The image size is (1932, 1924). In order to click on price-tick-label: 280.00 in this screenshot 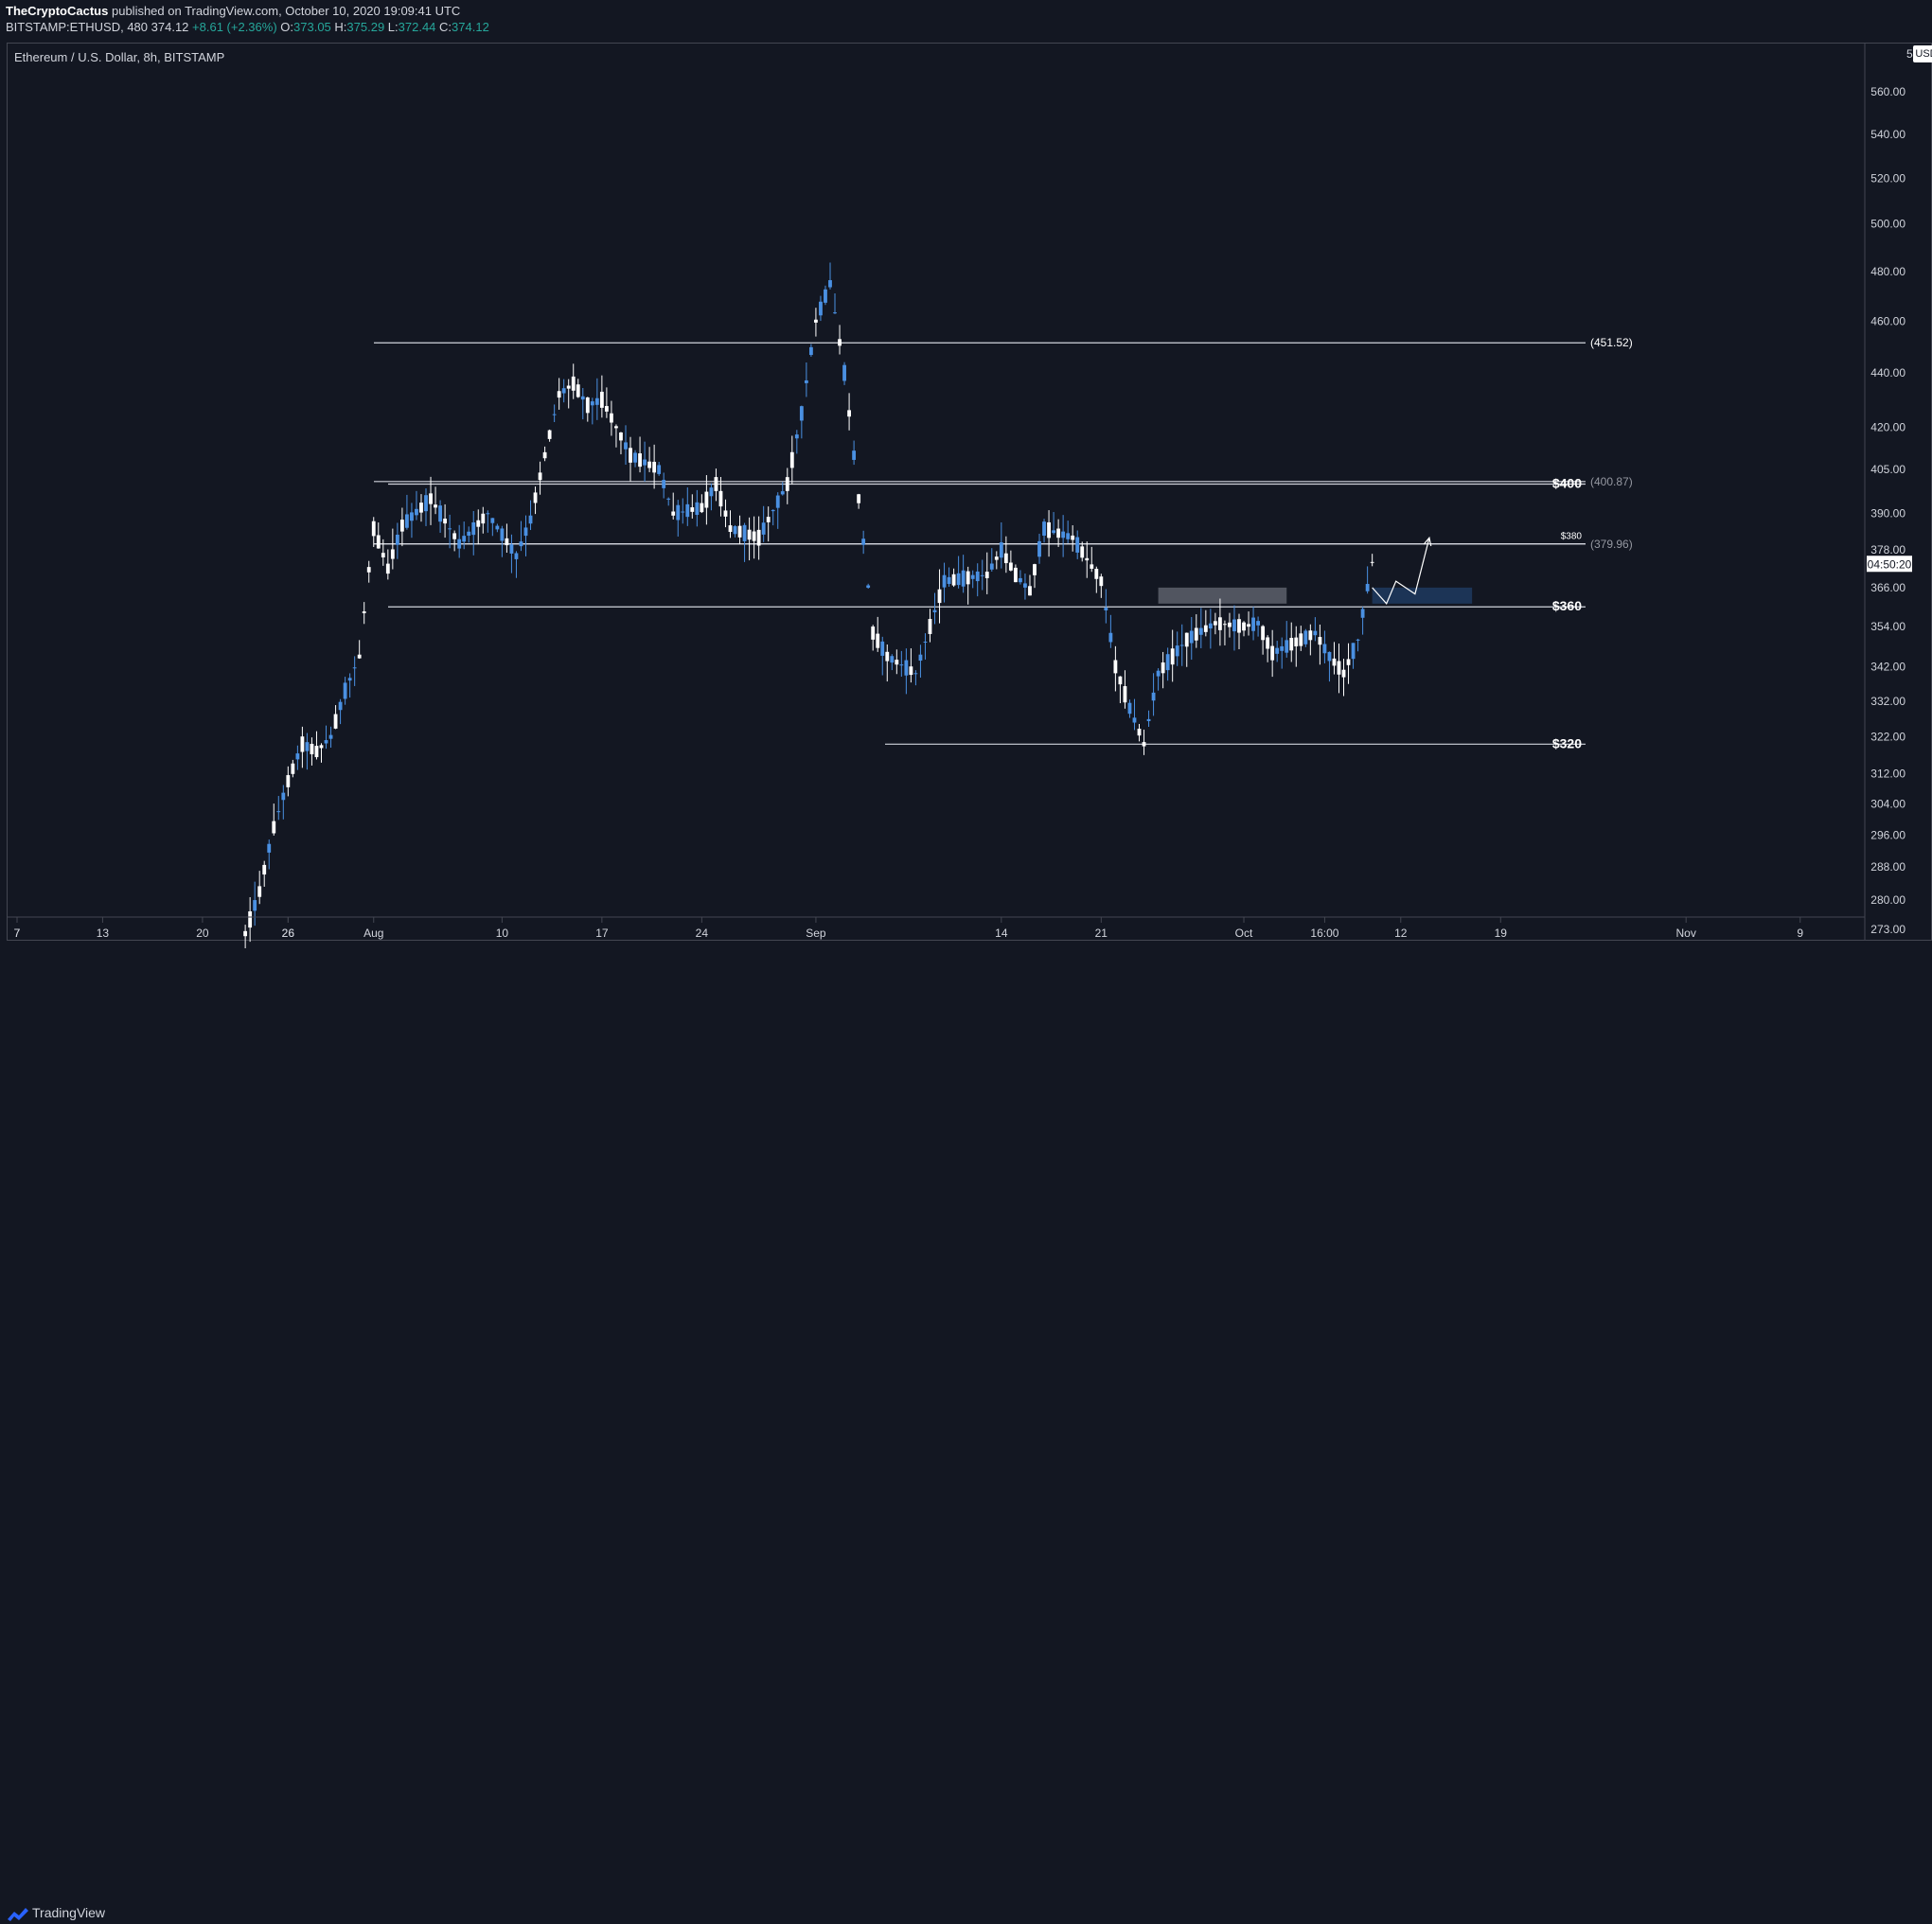, I will do `click(1887, 900)`.